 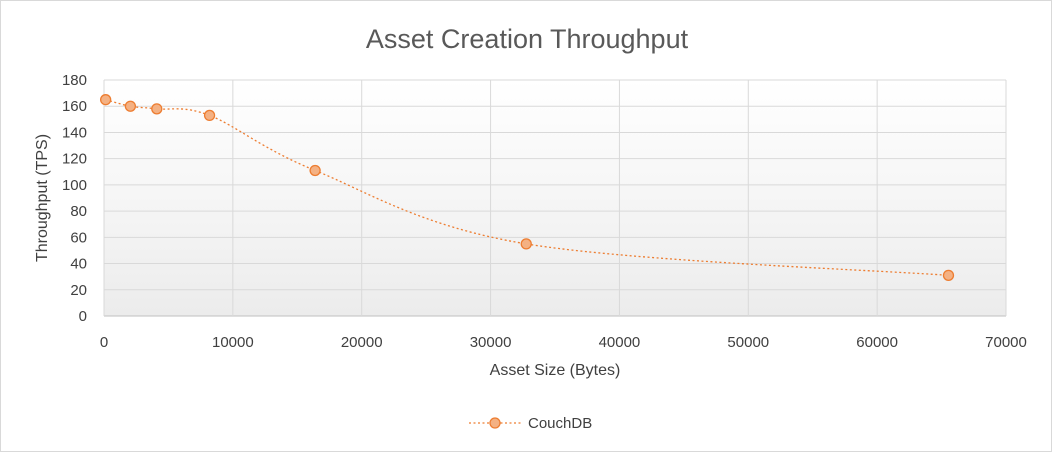 What do you see at coordinates (620, 342) in the screenshot?
I see `x-tick-label: 40000` at bounding box center [620, 342].